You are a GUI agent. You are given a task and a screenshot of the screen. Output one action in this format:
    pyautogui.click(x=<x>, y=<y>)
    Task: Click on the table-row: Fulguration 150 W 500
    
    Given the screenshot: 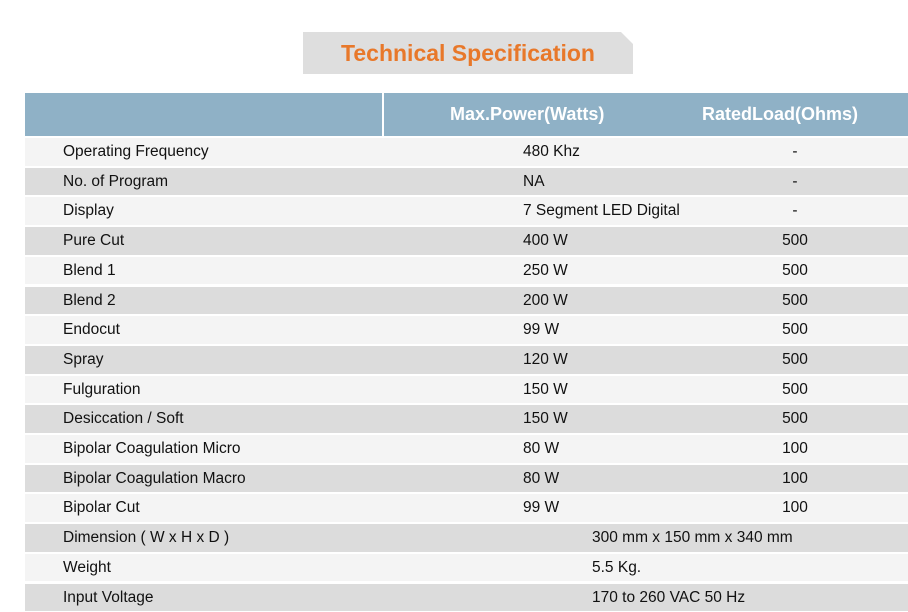 What is the action you would take?
    pyautogui.click(x=466, y=388)
    